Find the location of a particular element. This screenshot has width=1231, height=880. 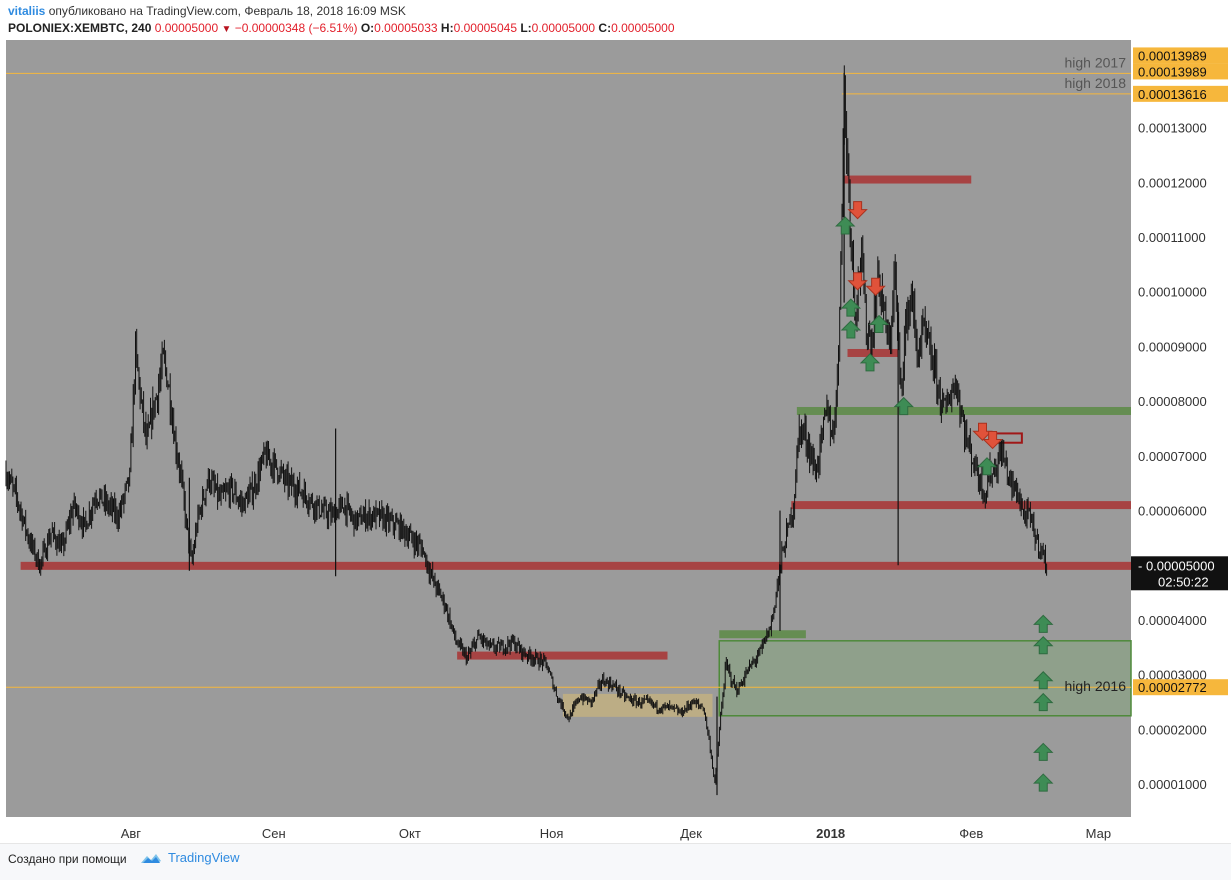

open-label: O: is located at coordinates (367, 28).